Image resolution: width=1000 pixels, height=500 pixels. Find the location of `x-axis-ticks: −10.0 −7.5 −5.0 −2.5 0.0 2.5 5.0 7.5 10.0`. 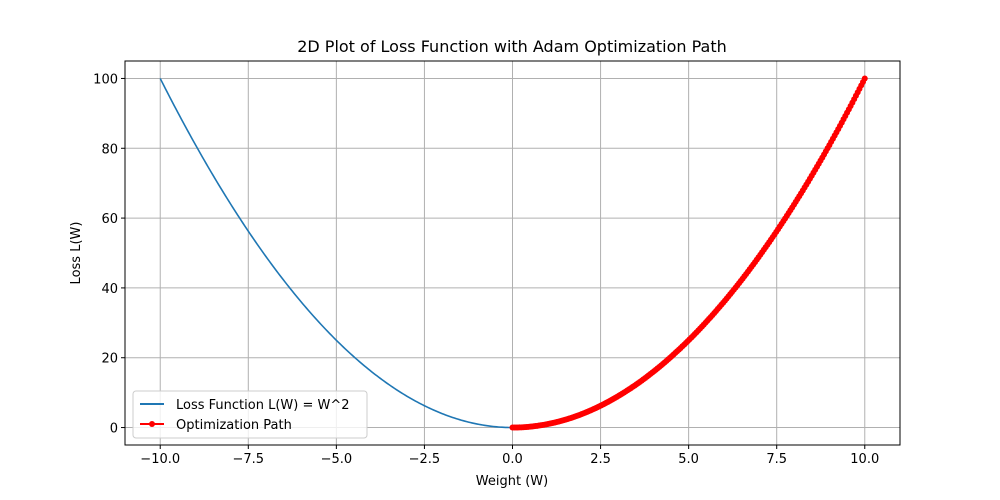

x-axis-ticks: −10.0 −7.5 −5.0 −2.5 0.0 2.5 5.0 7.5 10.0 is located at coordinates (509, 456).